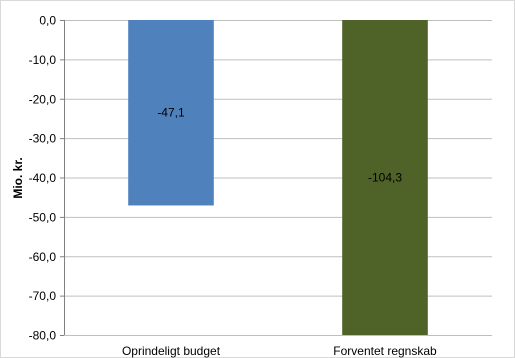 The height and width of the screenshot is (358, 515). I want to click on category-label: Oprindeligt budget, so click(171, 351).